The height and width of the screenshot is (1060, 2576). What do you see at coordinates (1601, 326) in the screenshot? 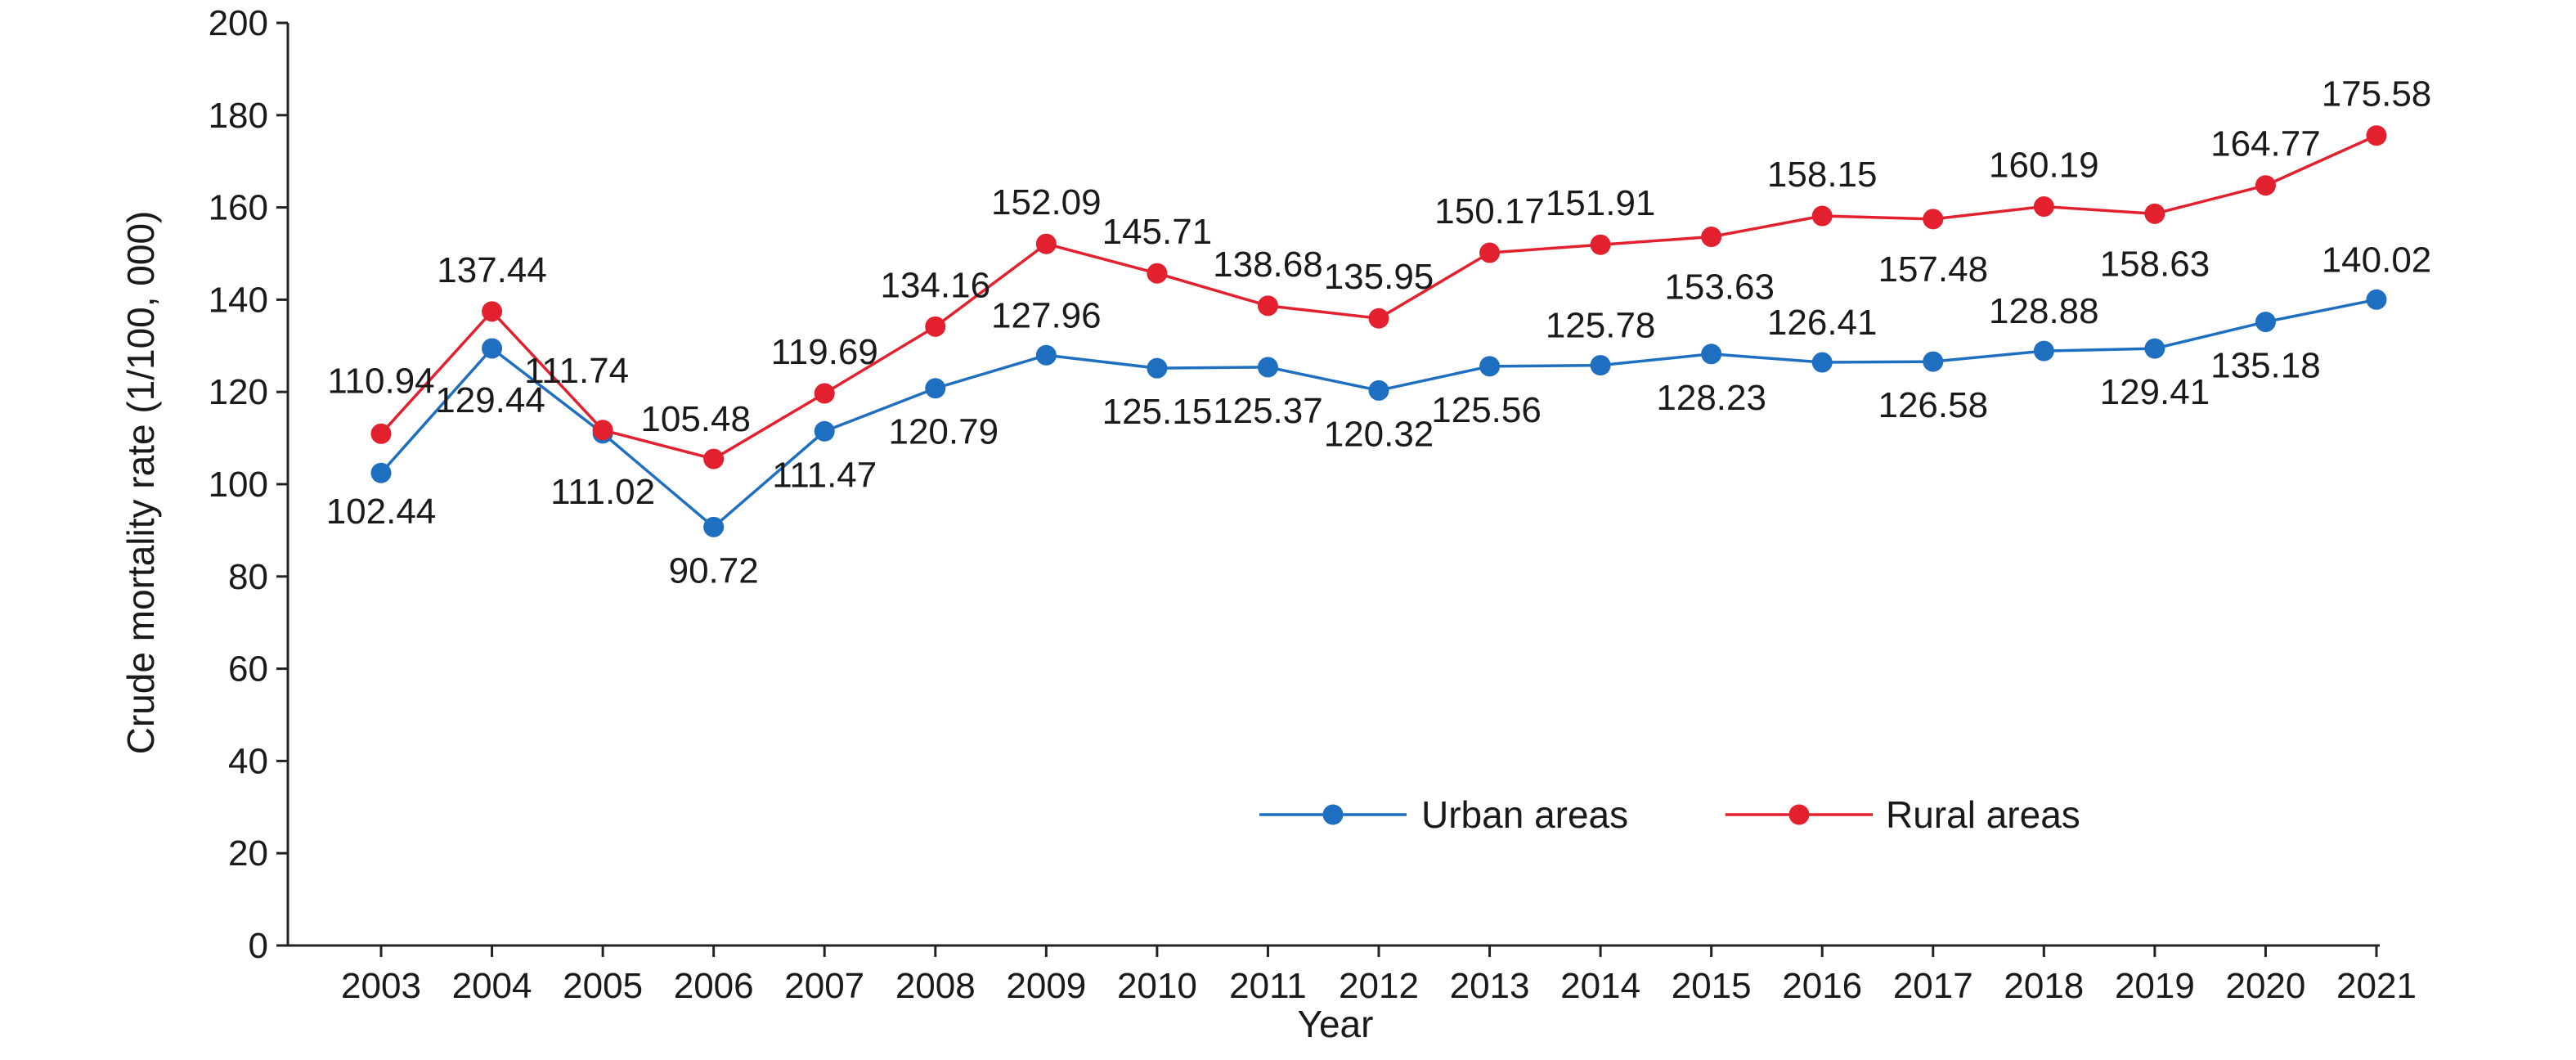
I see `data-label-urban: 125.78` at bounding box center [1601, 326].